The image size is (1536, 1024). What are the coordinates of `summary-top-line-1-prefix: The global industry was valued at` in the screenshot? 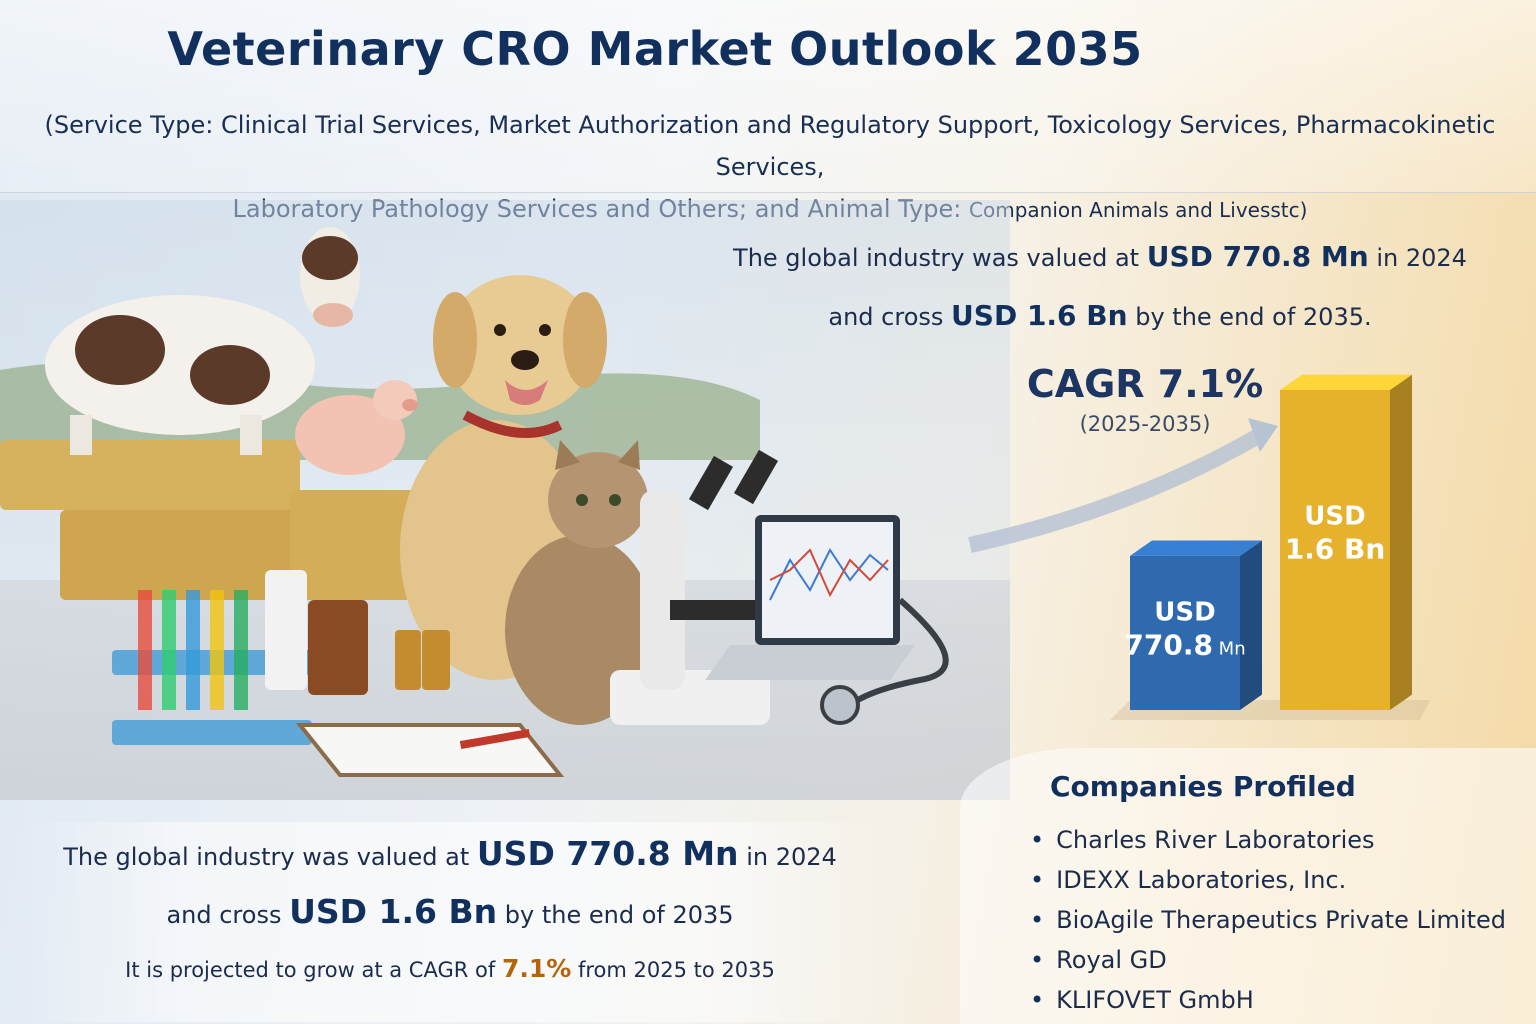 It's located at (936, 258).